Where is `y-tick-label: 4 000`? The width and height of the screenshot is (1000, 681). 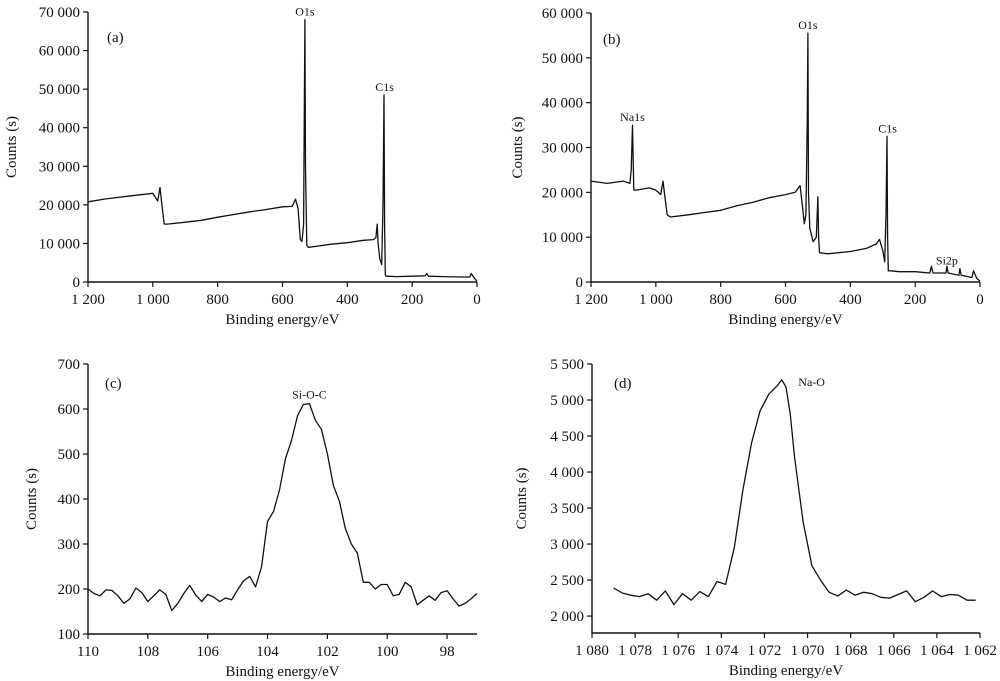 y-tick-label: 4 000 is located at coordinates (567, 473).